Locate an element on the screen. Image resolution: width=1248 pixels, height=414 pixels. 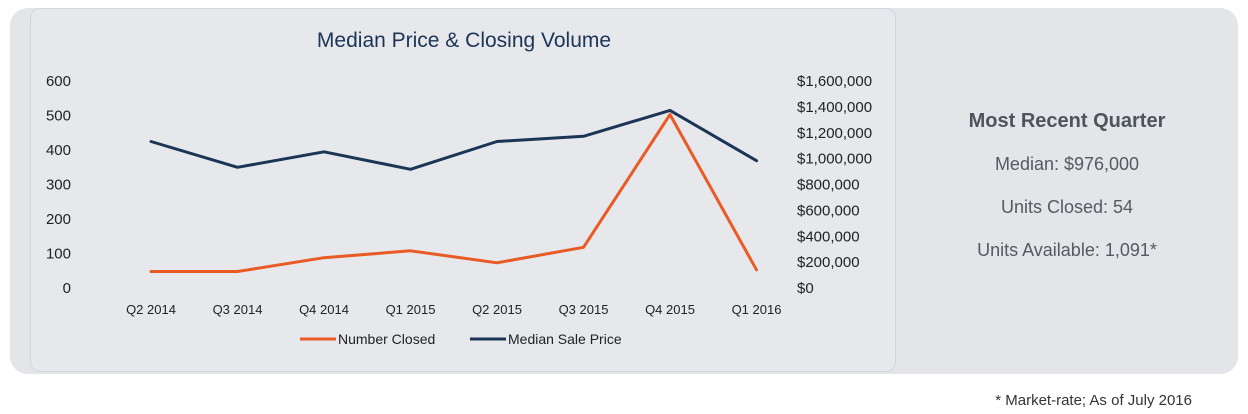
summary-units-closed: Units Closed: 54 is located at coordinates (1067, 207).